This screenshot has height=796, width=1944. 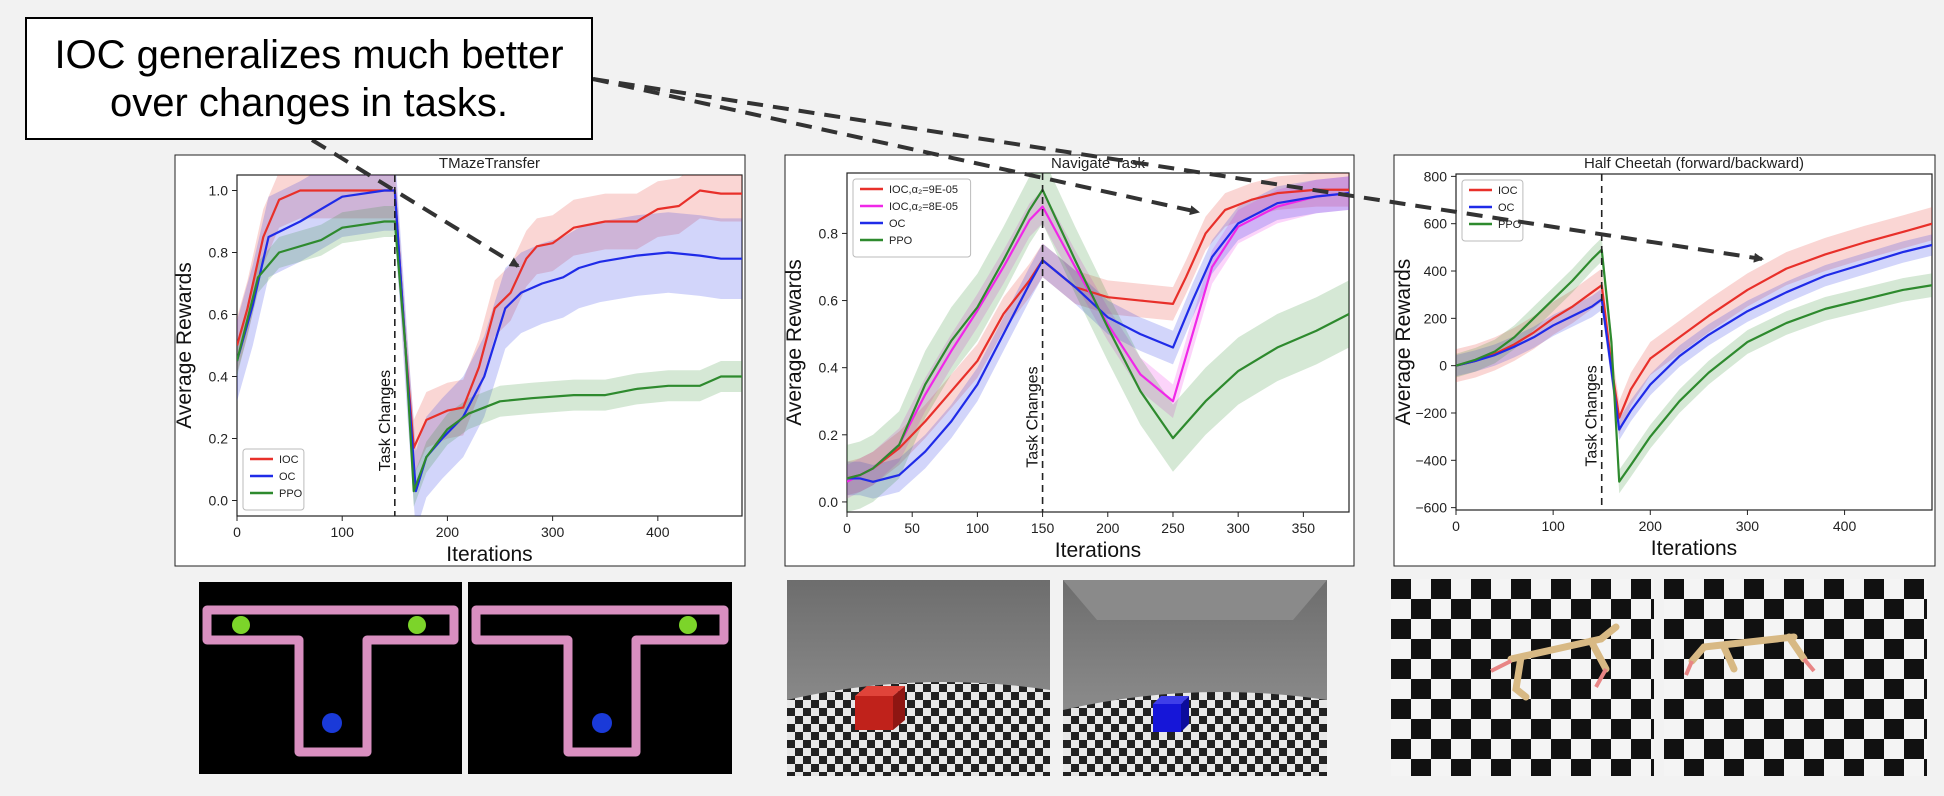 I want to click on y-tick-label: 200, so click(x=1436, y=318).